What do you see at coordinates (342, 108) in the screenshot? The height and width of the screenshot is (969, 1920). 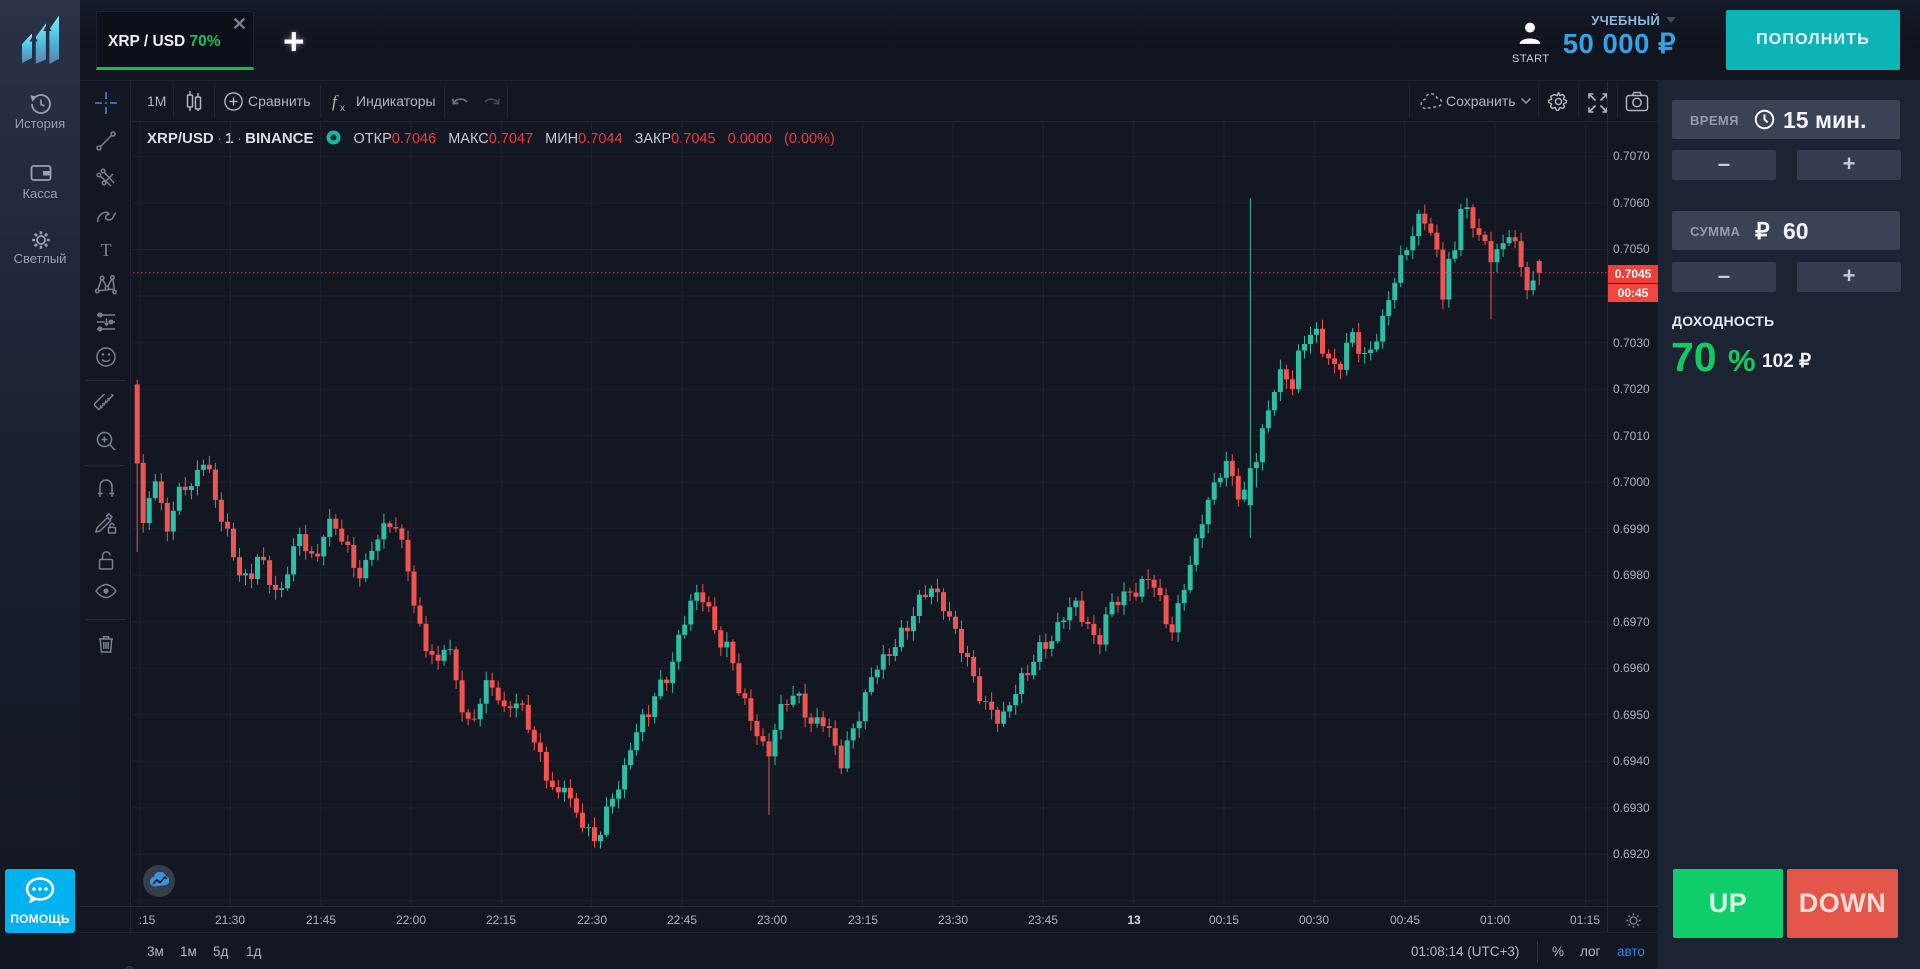 I see `svg-text: x` at bounding box center [342, 108].